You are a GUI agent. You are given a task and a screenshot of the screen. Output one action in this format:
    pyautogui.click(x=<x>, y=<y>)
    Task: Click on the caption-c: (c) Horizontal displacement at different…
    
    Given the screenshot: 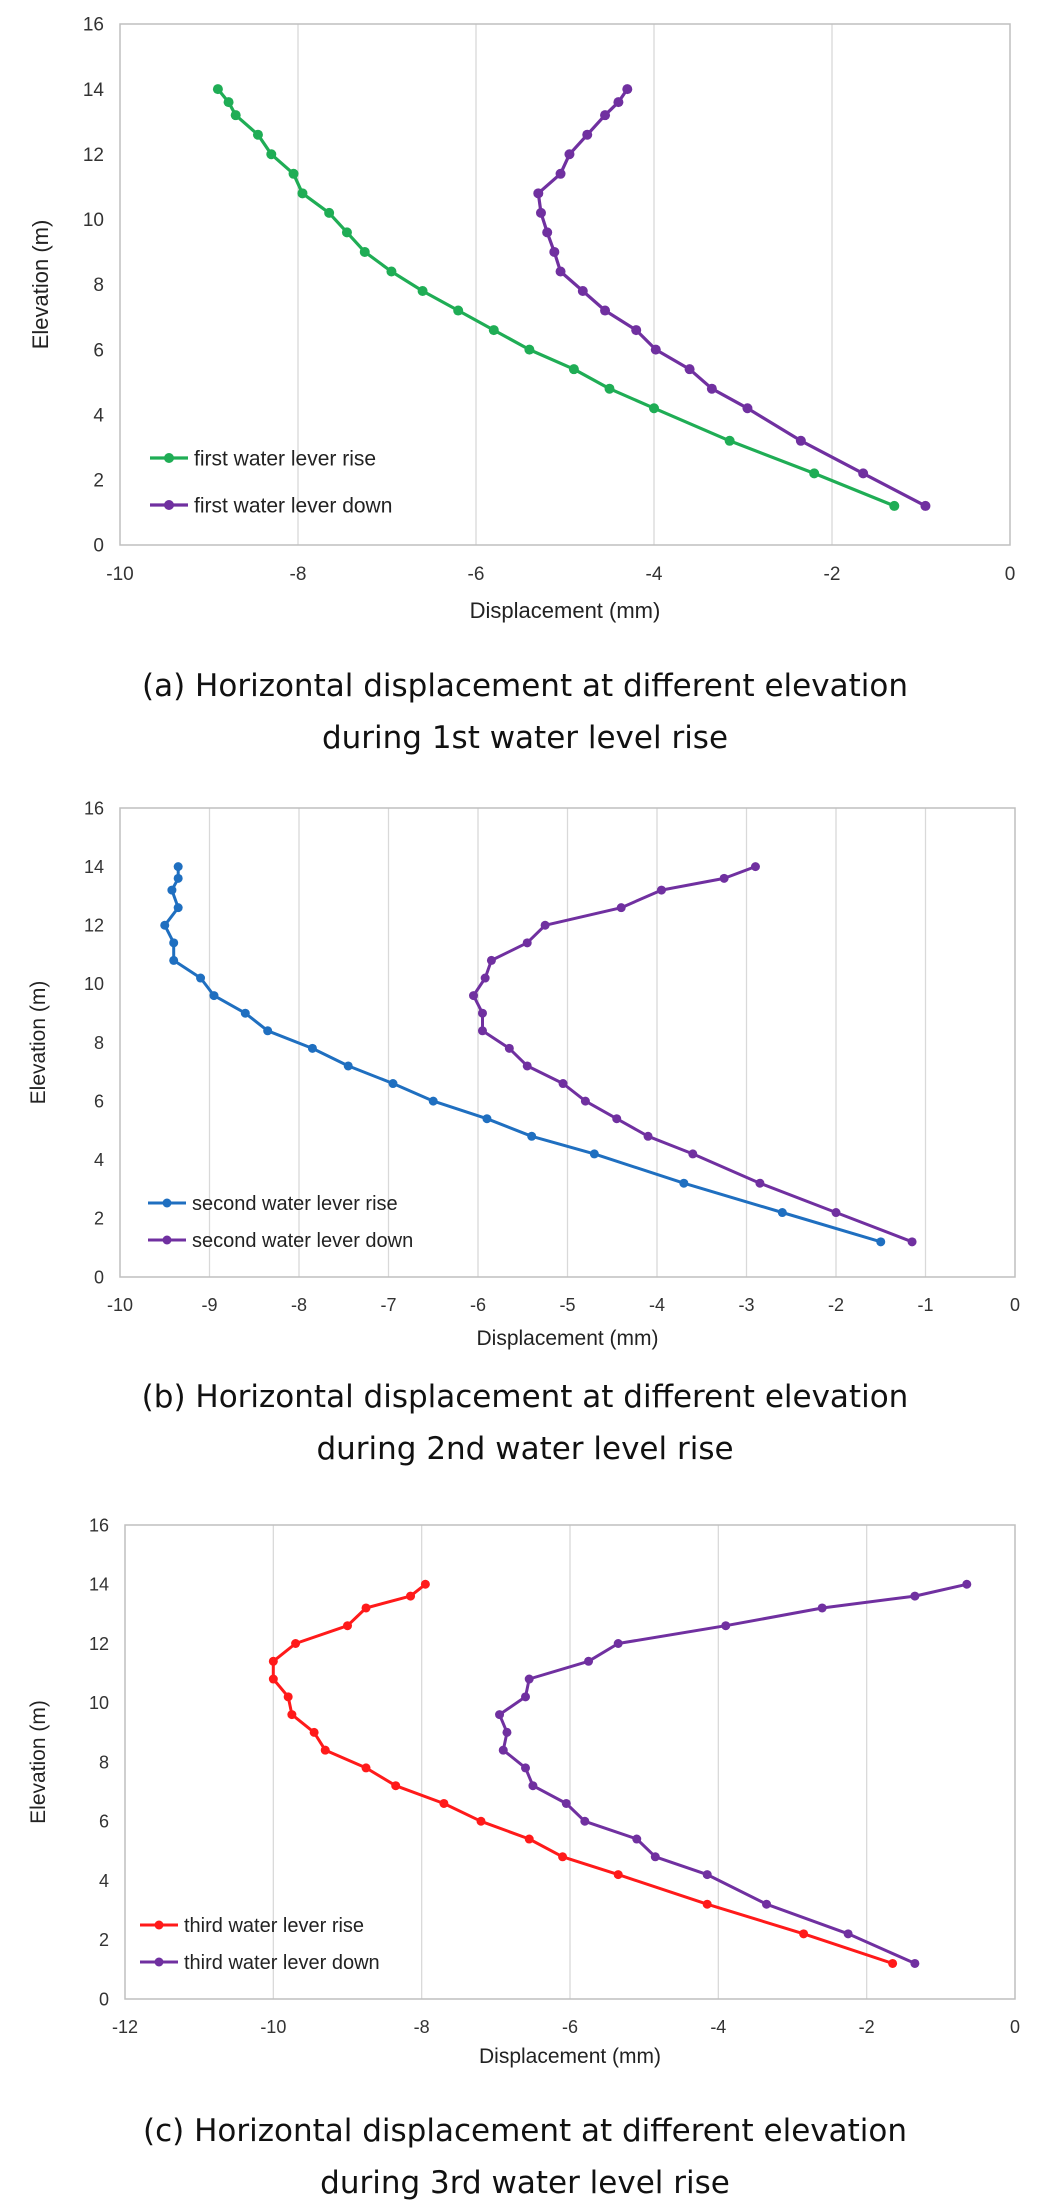 What is the action you would take?
    pyautogui.click(x=525, y=2157)
    